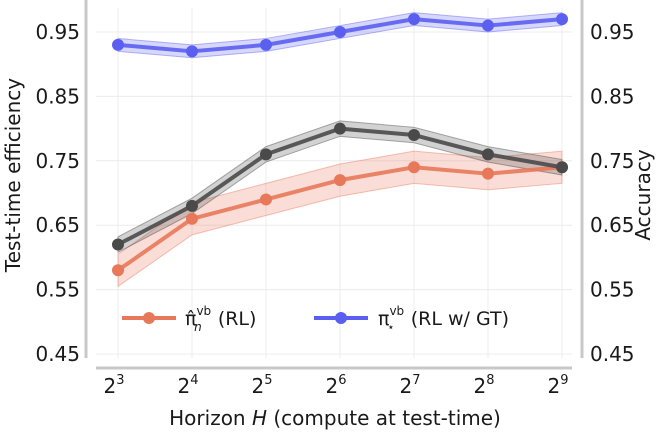 This screenshot has height=436, width=664. I want to click on y-axis-label-left: Test-time efficiency, so click(13, 175).